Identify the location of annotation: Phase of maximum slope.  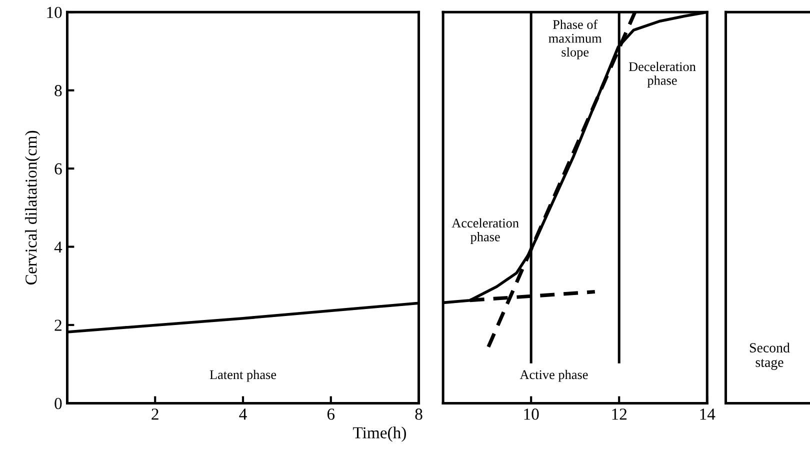
(575, 40).